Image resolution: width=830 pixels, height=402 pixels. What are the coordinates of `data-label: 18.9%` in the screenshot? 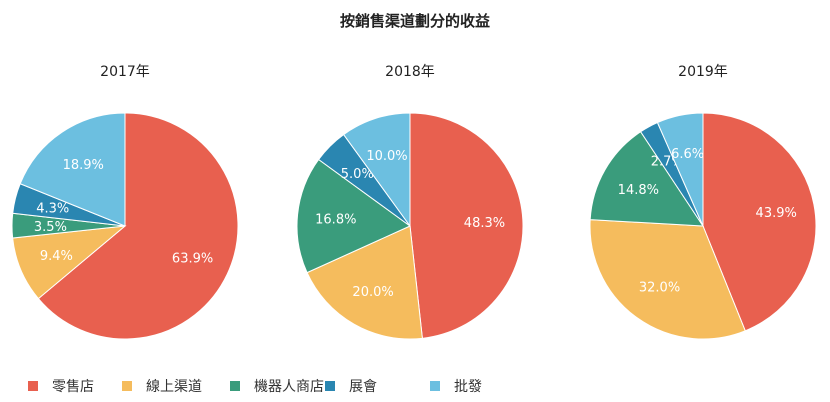 It's located at (83, 165).